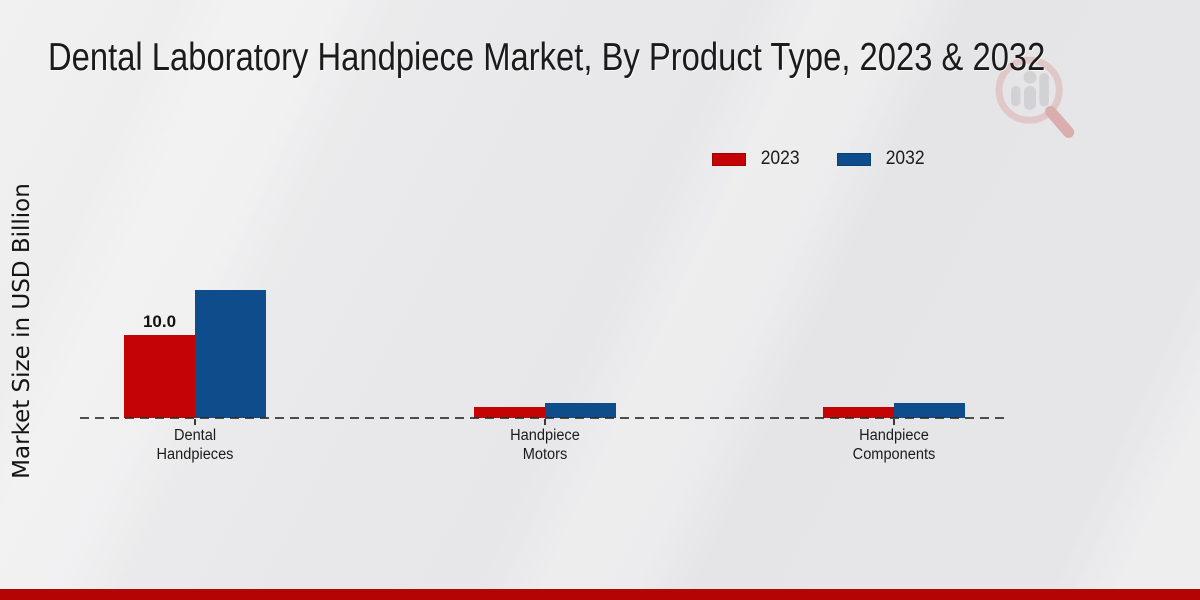 This screenshot has width=1200, height=600. Describe the element at coordinates (881, 159) in the screenshot. I see `legend-item-2032: 2032` at that location.